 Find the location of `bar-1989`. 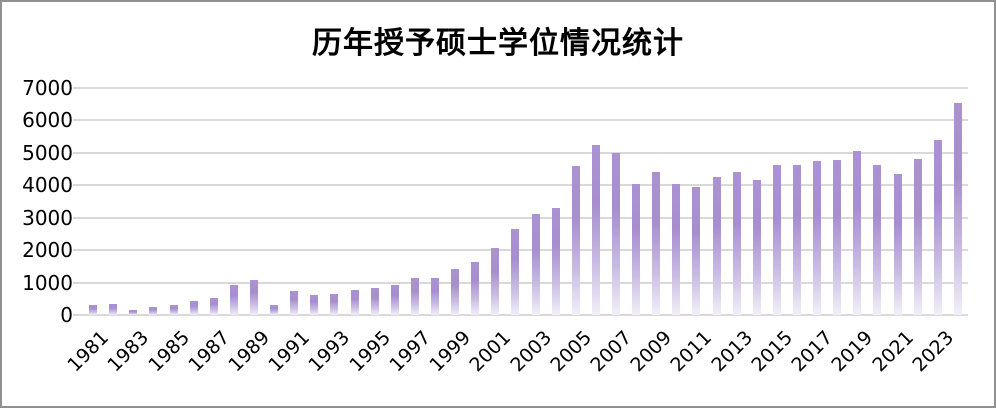

bar-1989 is located at coordinates (253, 297).